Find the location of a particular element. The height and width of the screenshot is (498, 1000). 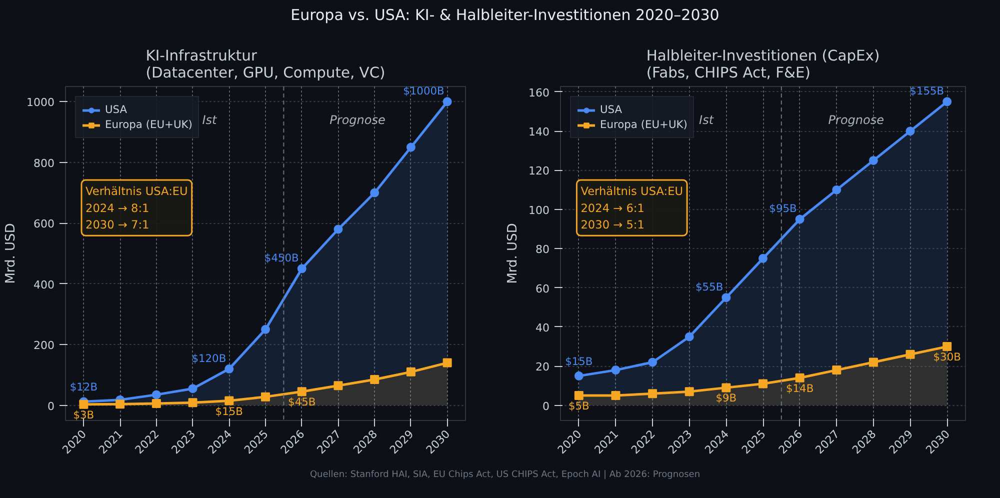

data-label: $3B is located at coordinates (83, 415).